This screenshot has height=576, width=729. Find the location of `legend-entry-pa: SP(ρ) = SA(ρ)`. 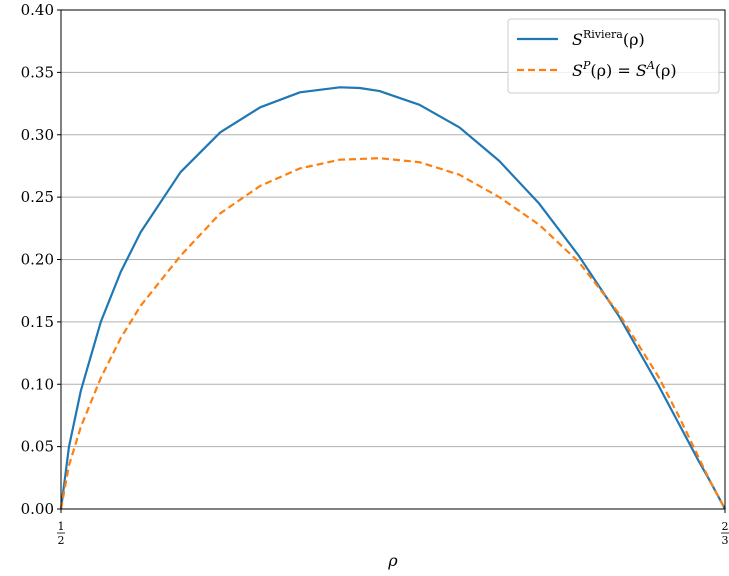

legend-entry-pa: SP(ρ) = SA(ρ) is located at coordinates (624, 69).